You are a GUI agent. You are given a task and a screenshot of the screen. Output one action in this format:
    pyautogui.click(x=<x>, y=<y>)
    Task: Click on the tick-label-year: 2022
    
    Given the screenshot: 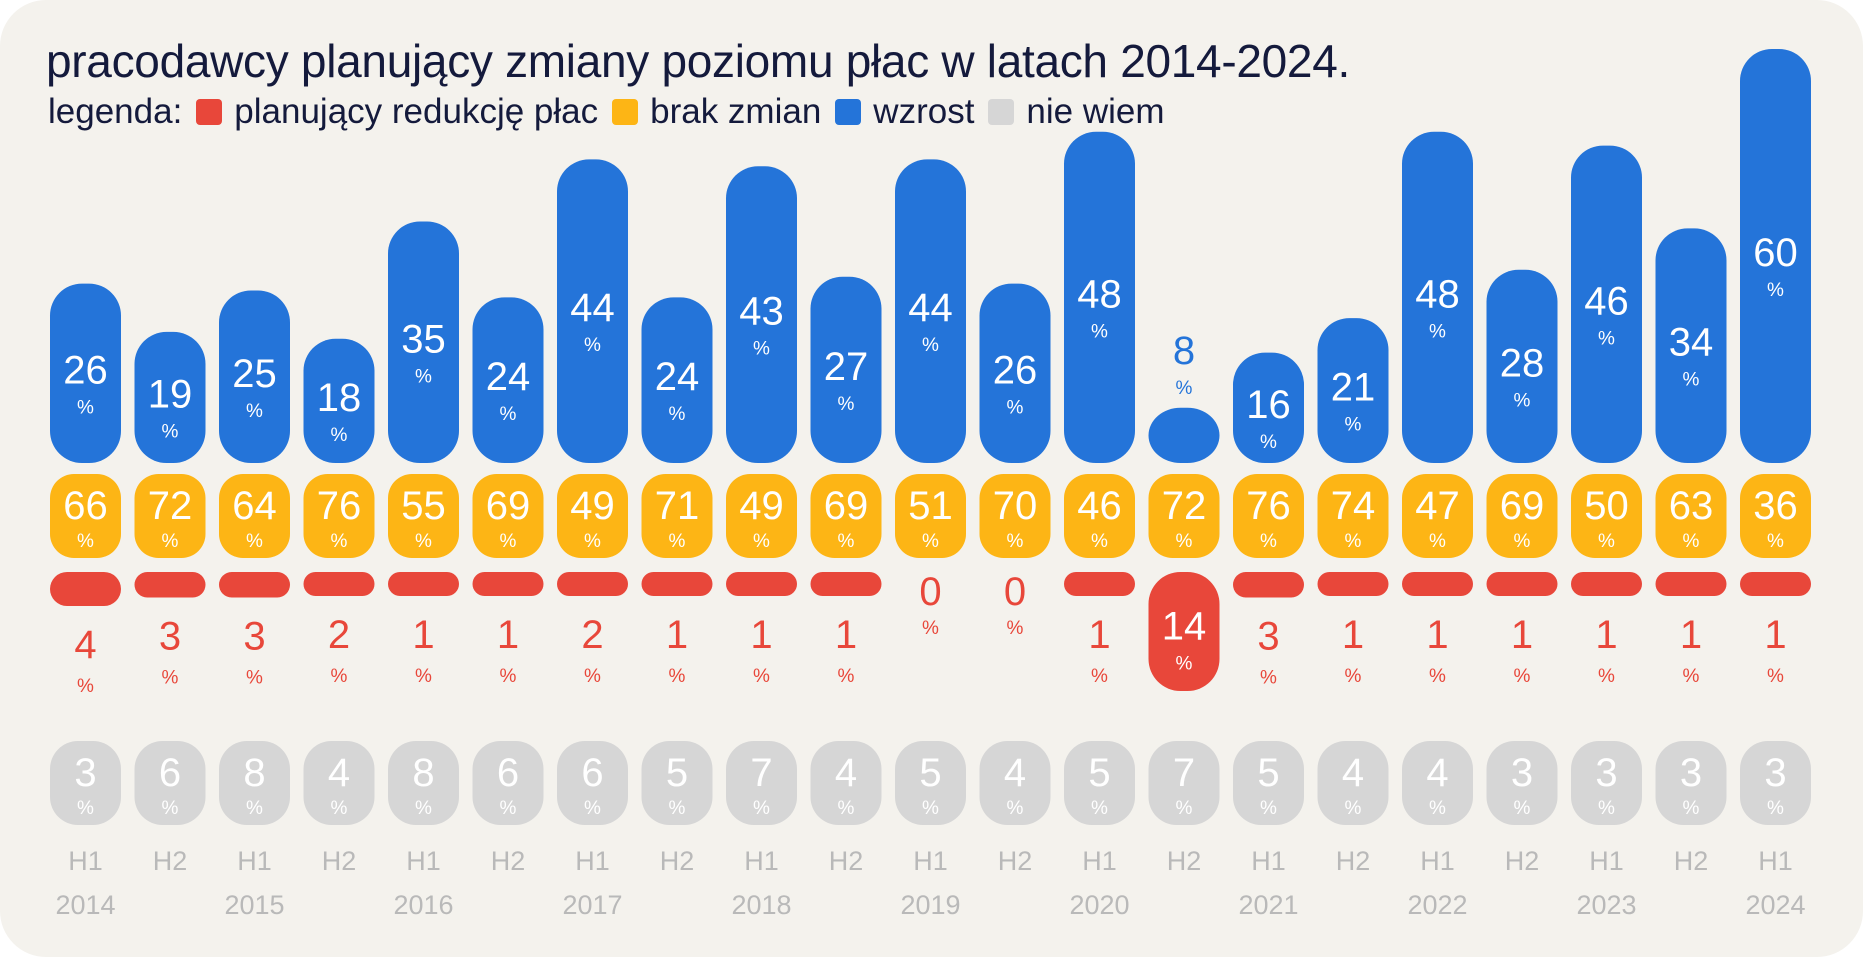 What is the action you would take?
    pyautogui.click(x=1437, y=905)
    